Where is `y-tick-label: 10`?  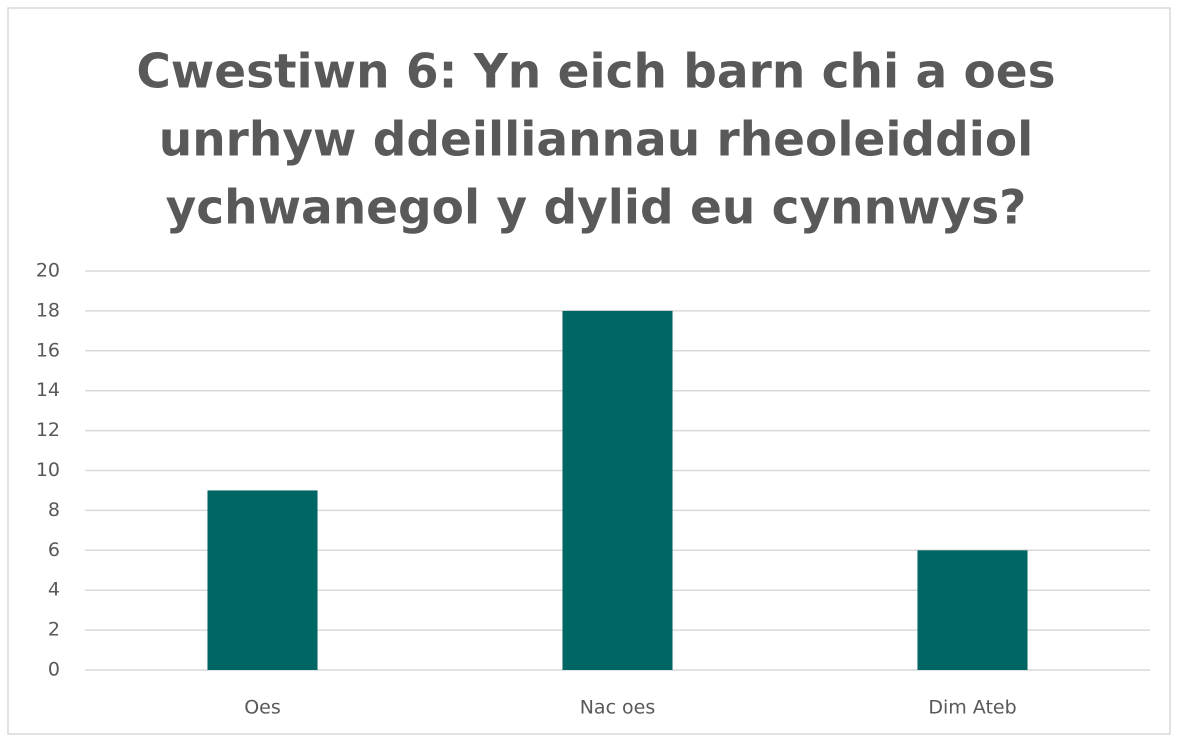 y-tick-label: 10 is located at coordinates (48, 470).